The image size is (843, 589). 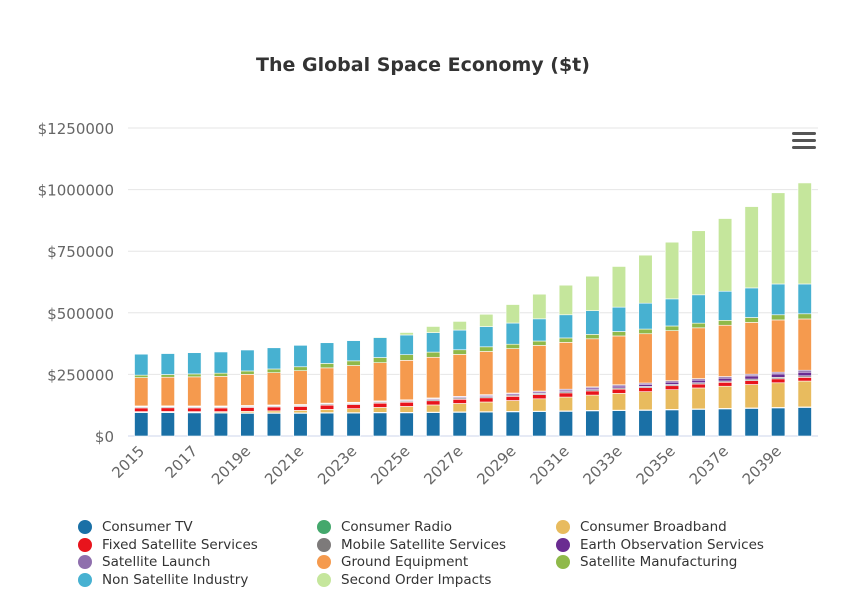 What do you see at coordinates (144, 562) in the screenshot?
I see `legend-item: Satellite Launch` at bounding box center [144, 562].